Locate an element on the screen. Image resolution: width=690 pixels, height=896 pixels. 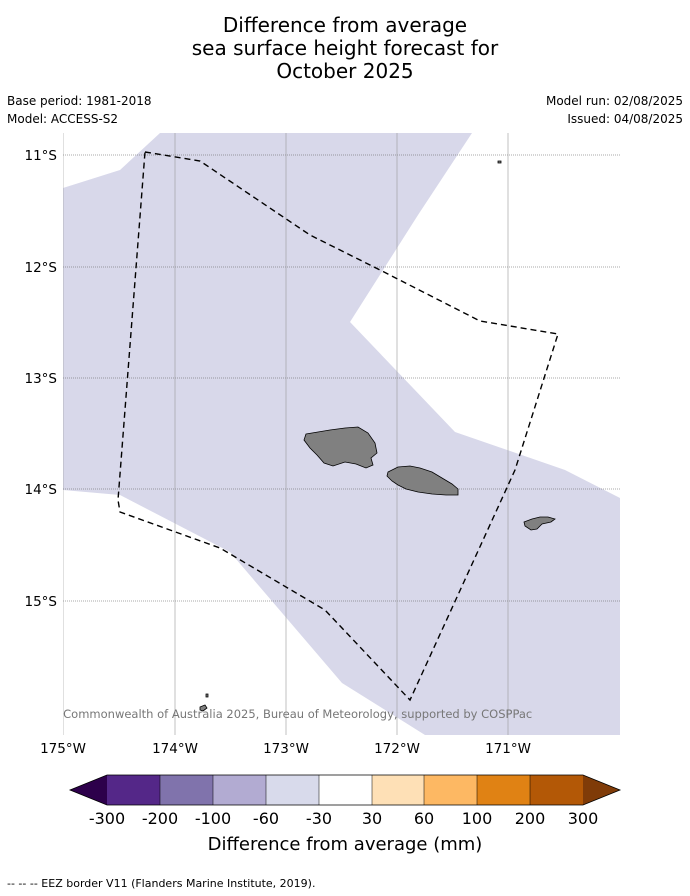
lon-label-175w: 175°W is located at coordinates (63, 749).